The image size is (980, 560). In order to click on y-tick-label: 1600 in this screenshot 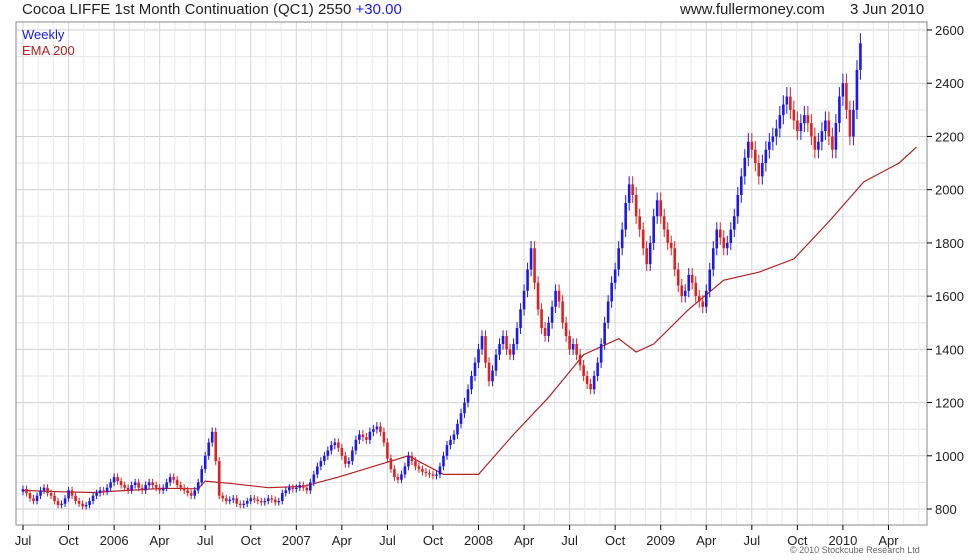, I will do `click(949, 296)`.